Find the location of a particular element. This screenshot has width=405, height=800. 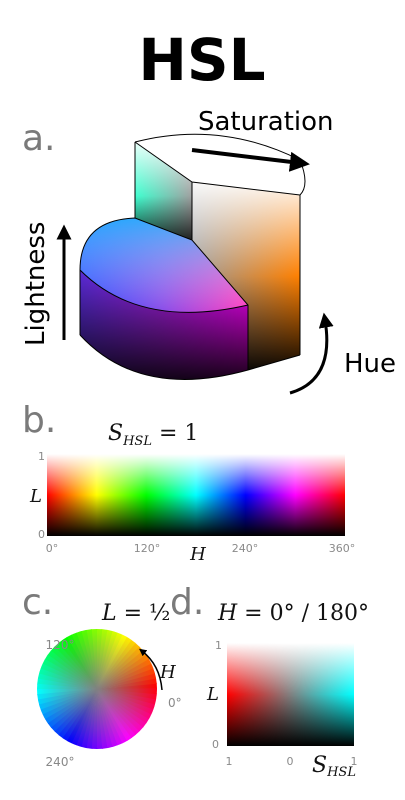

panel-b-x-tick-120: 120° is located at coordinates (147, 548).